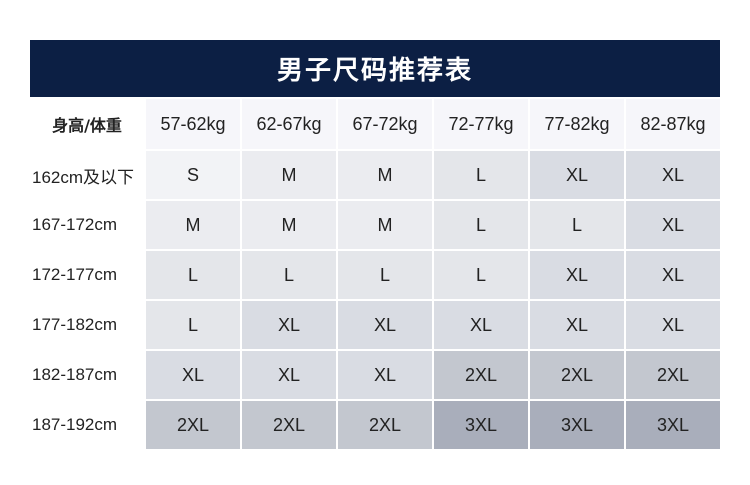  Describe the element at coordinates (87, 325) in the screenshot. I see `height-header: 177-182cm` at that location.